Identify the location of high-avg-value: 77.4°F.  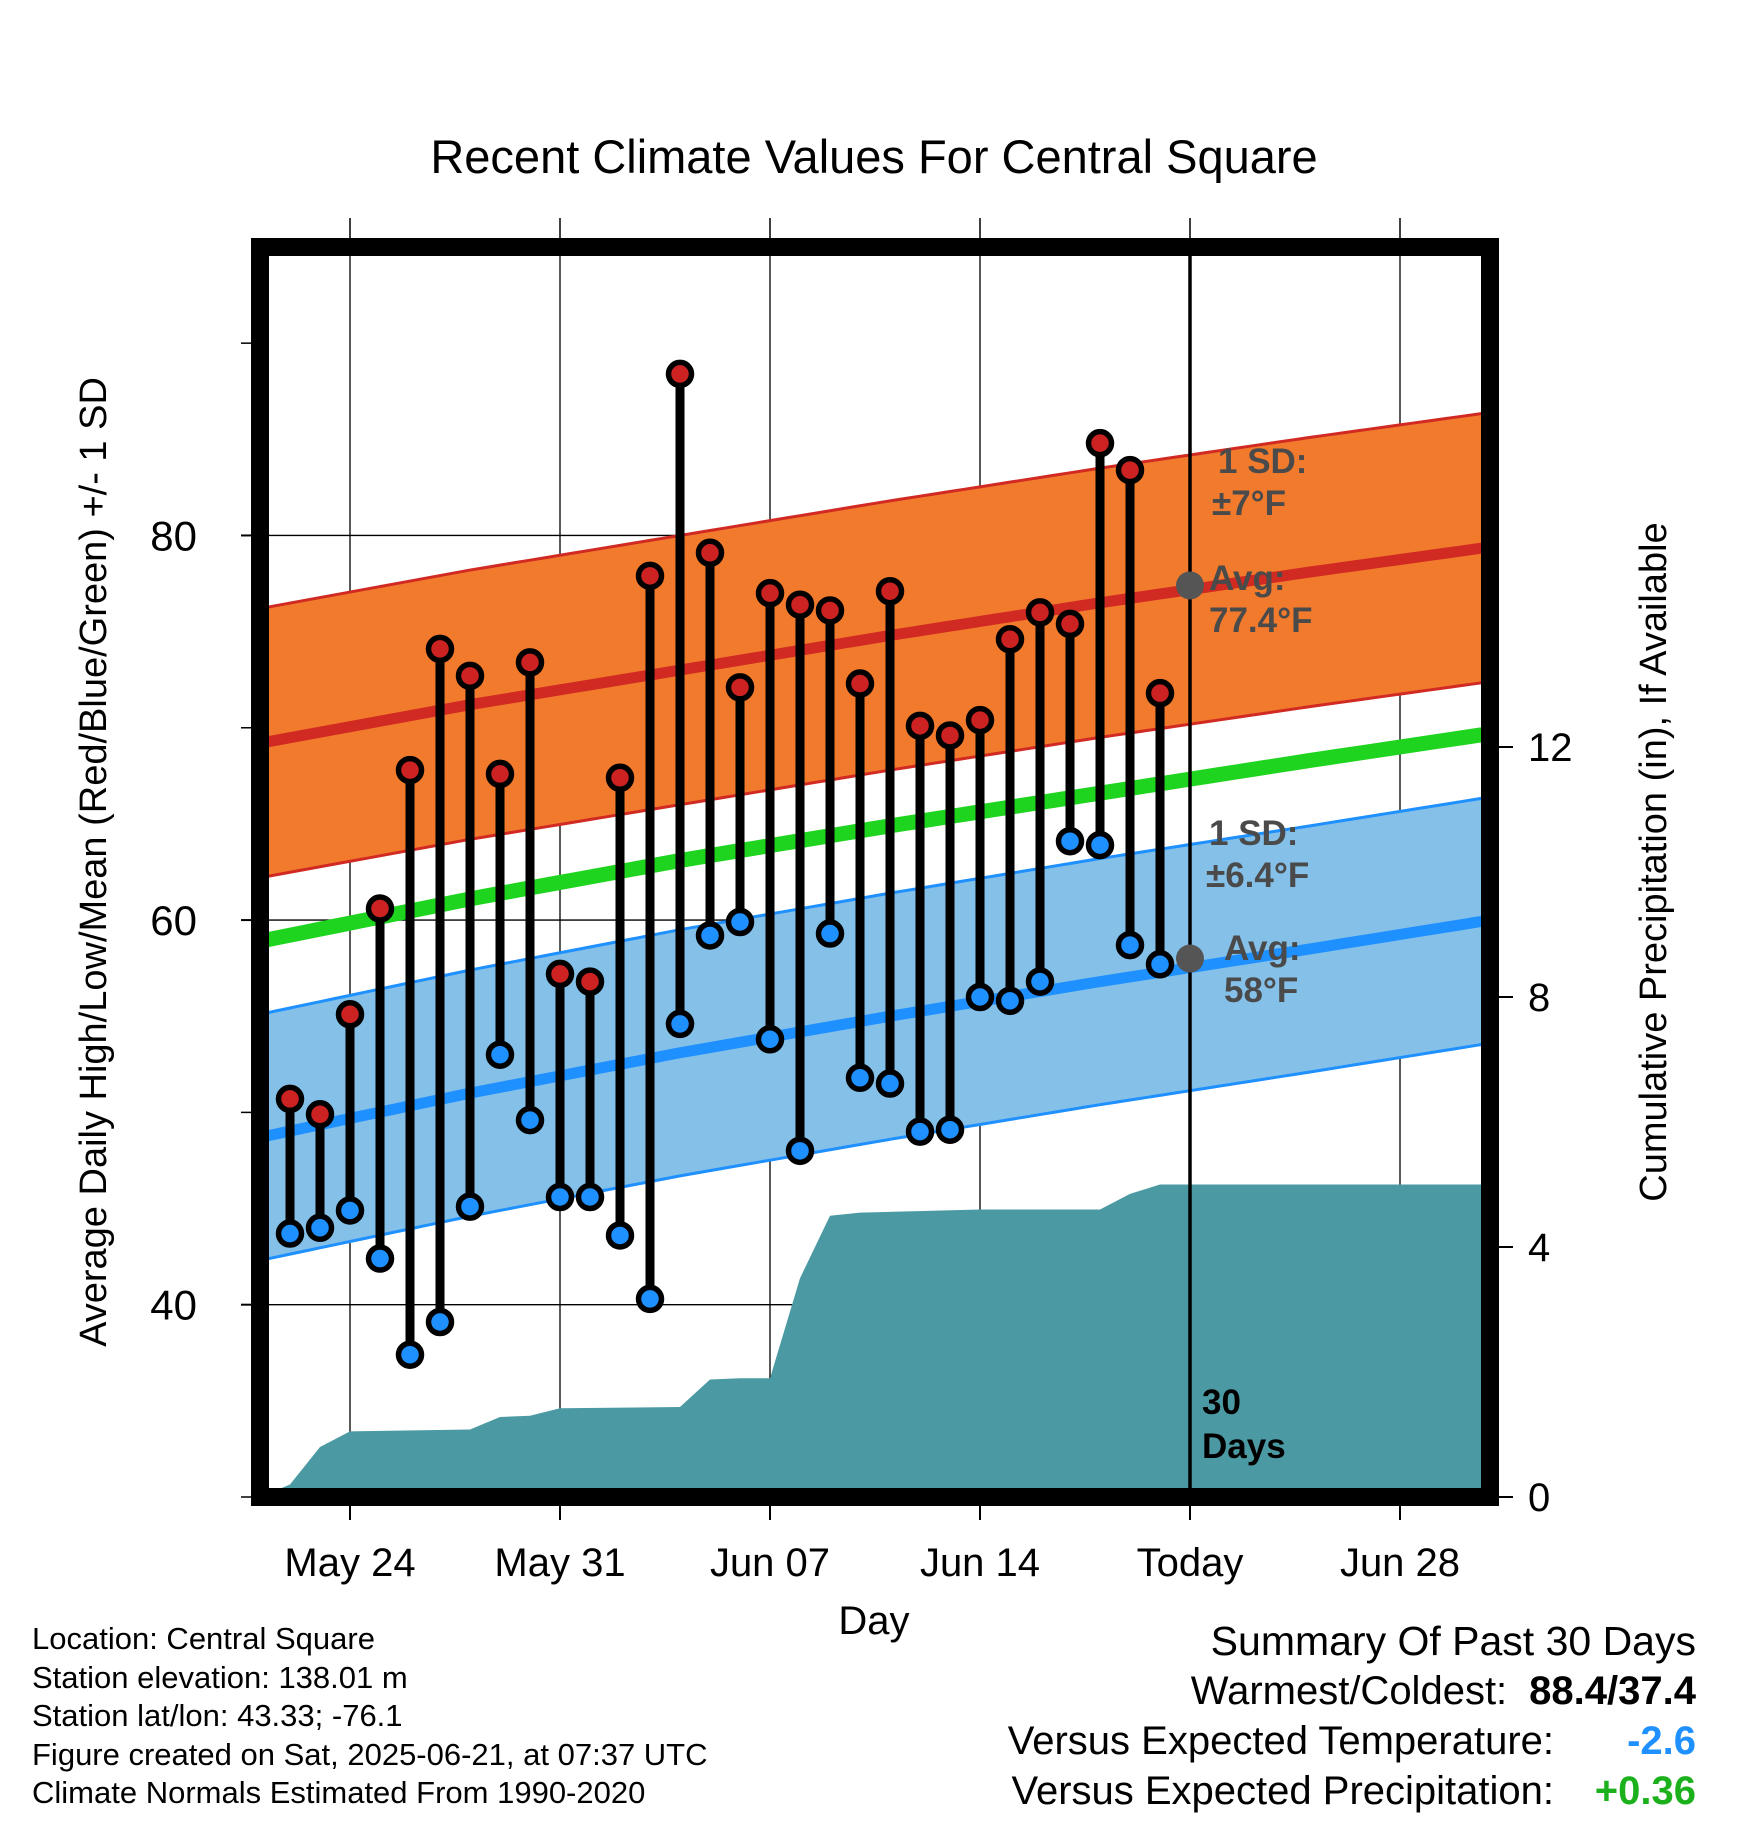
(1261, 620).